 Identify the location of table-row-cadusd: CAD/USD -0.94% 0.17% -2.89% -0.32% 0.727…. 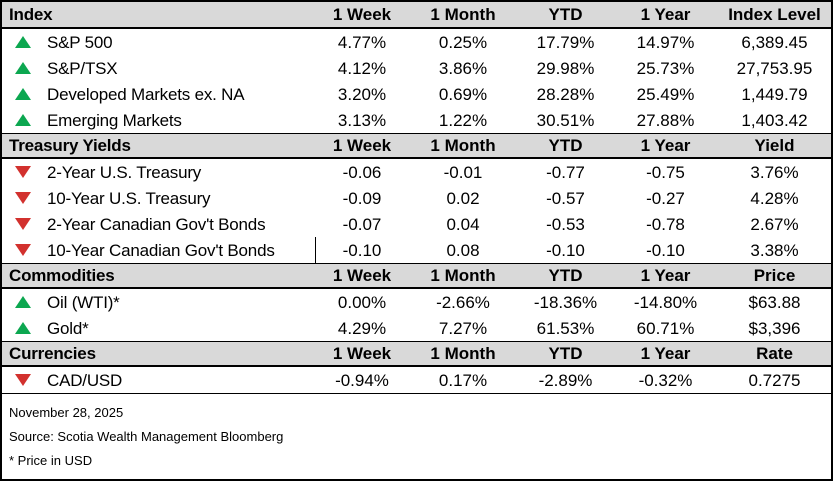
(416, 380).